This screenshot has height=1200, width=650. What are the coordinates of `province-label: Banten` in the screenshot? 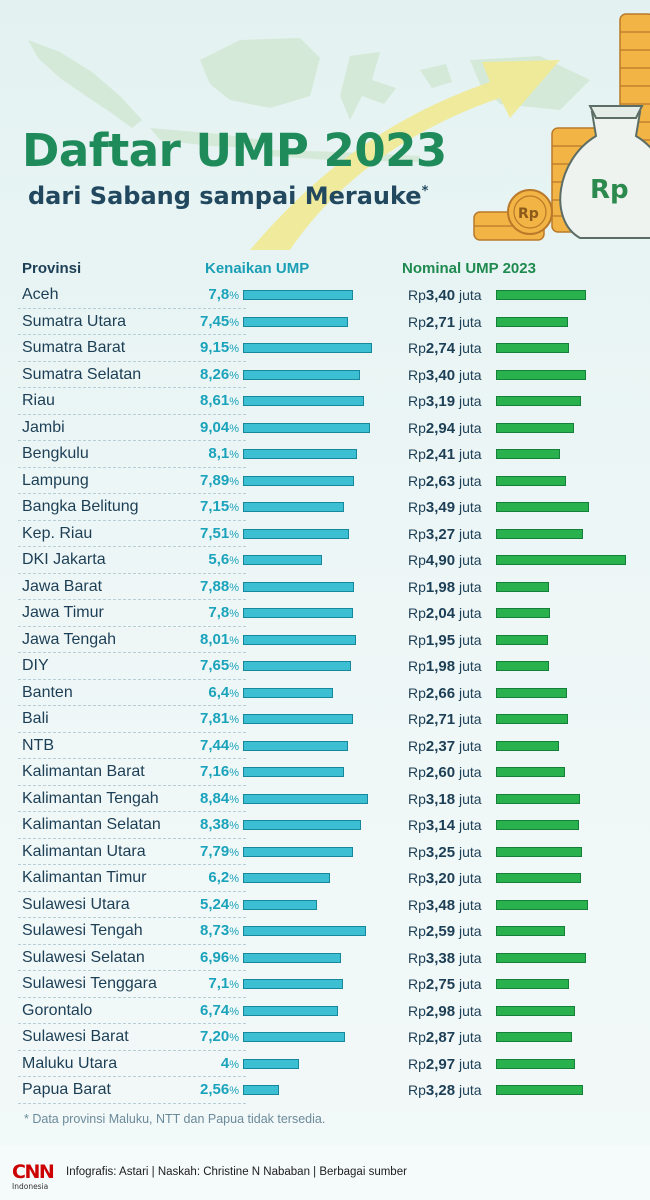 It's located at (47, 692).